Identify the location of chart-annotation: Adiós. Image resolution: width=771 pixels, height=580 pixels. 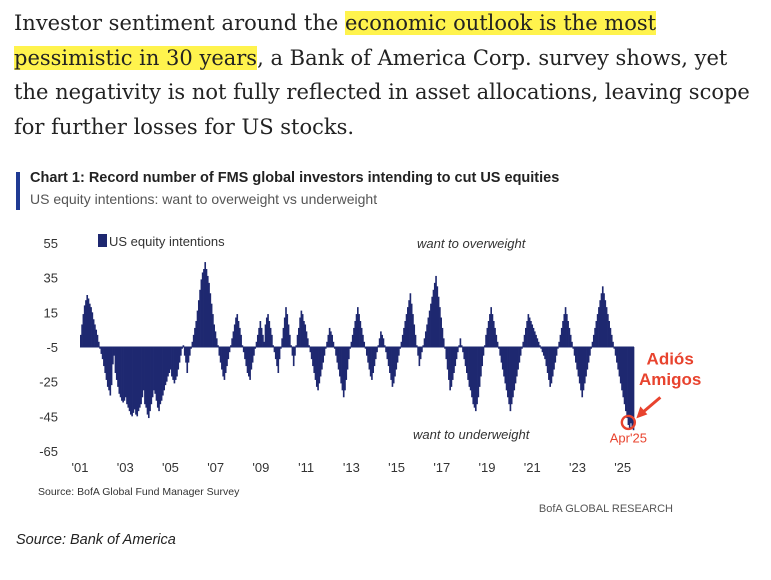
(670, 358).